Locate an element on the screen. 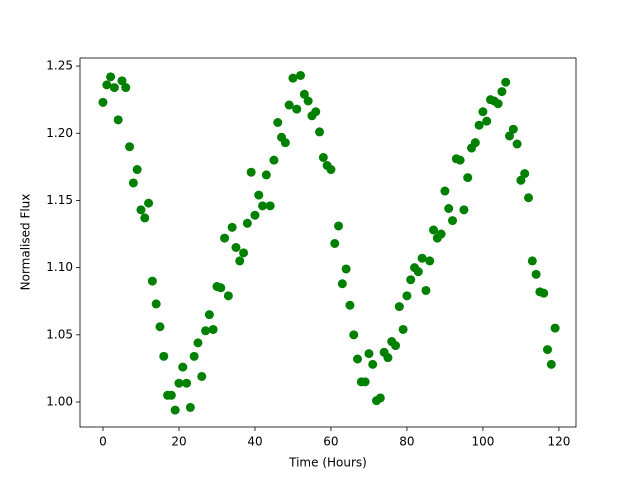  x-tick-label: 0 is located at coordinates (103, 442).